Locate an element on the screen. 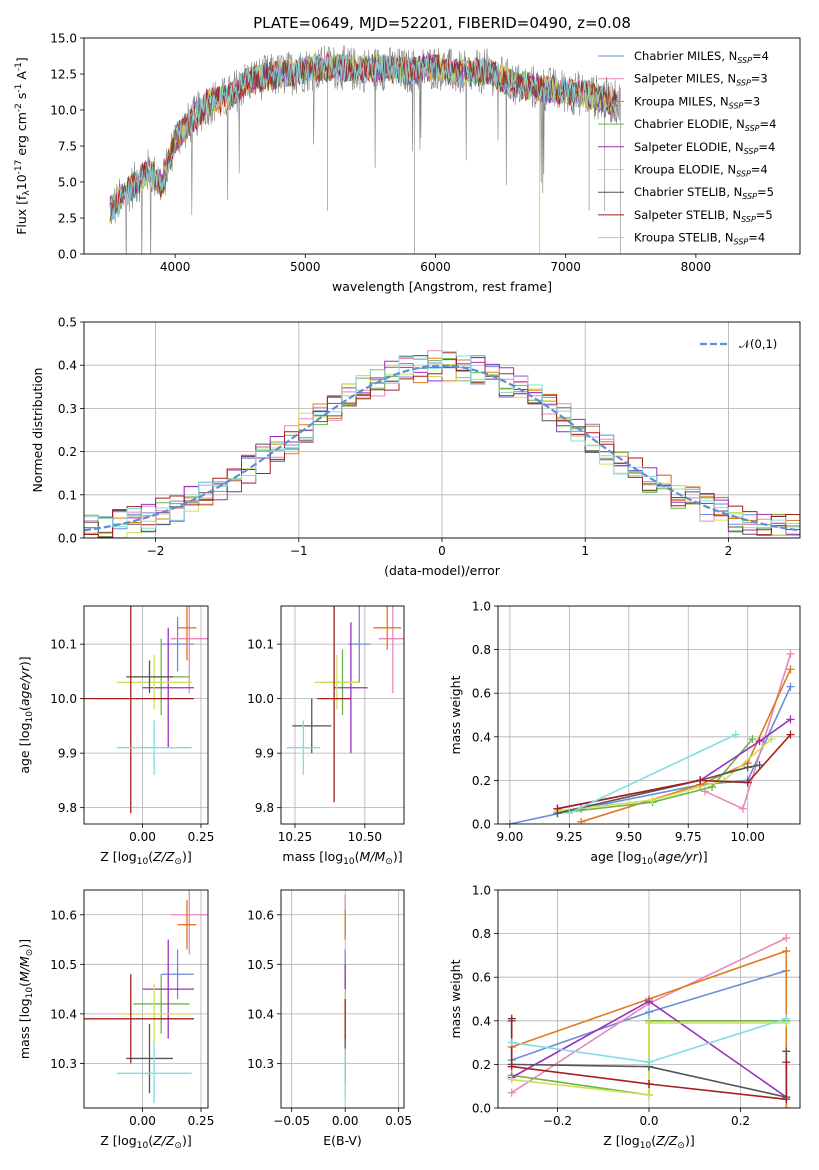 This screenshot has width=819, height=1170. x-tick-label: 2 is located at coordinates (729, 551).